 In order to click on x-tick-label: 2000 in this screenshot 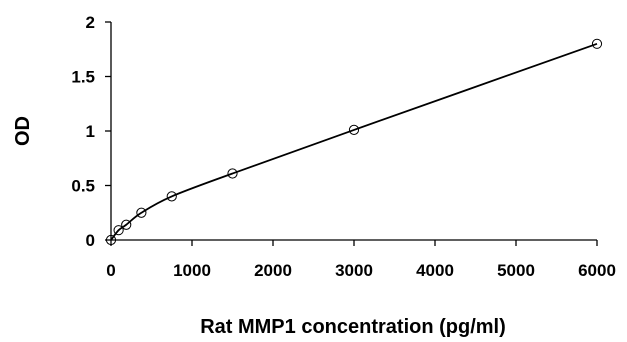, I will do `click(273, 270)`.